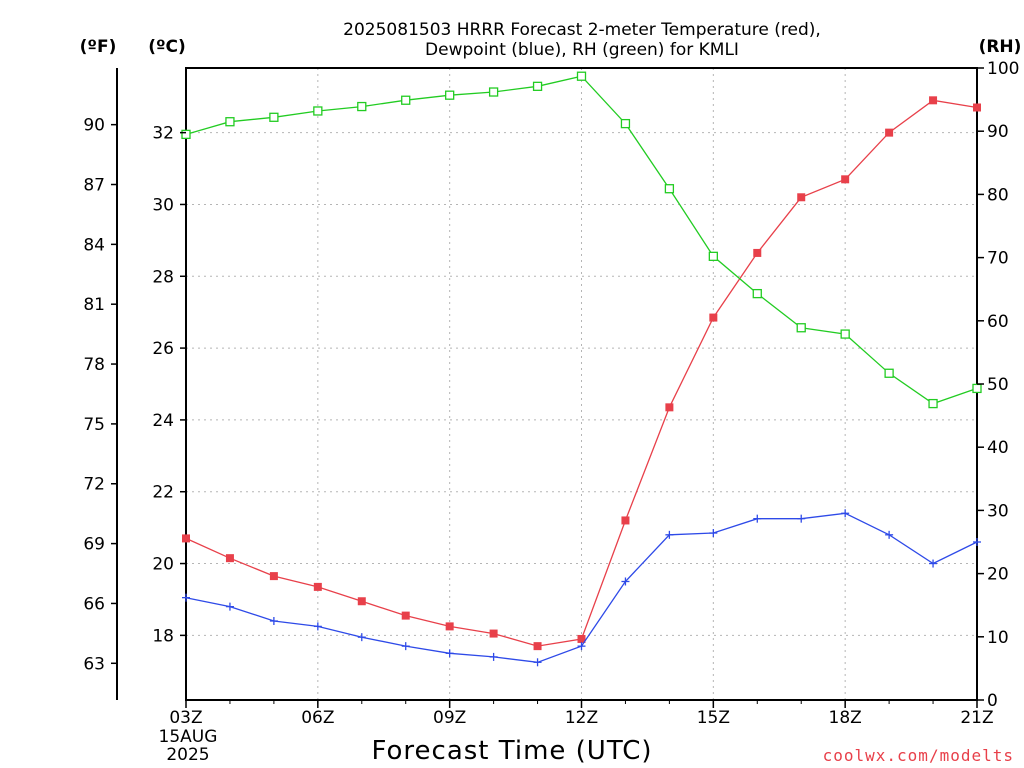 The width and height of the screenshot is (1024, 768). What do you see at coordinates (581, 718) in the screenshot?
I see `x-tick-label: 12Z` at bounding box center [581, 718].